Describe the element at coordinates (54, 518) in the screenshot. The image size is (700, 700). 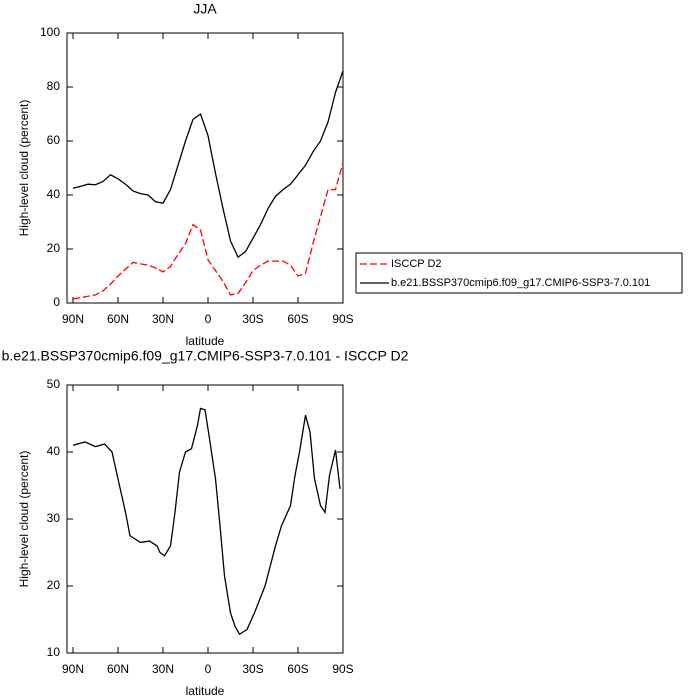
I see `y-tick-label: 30` at that location.